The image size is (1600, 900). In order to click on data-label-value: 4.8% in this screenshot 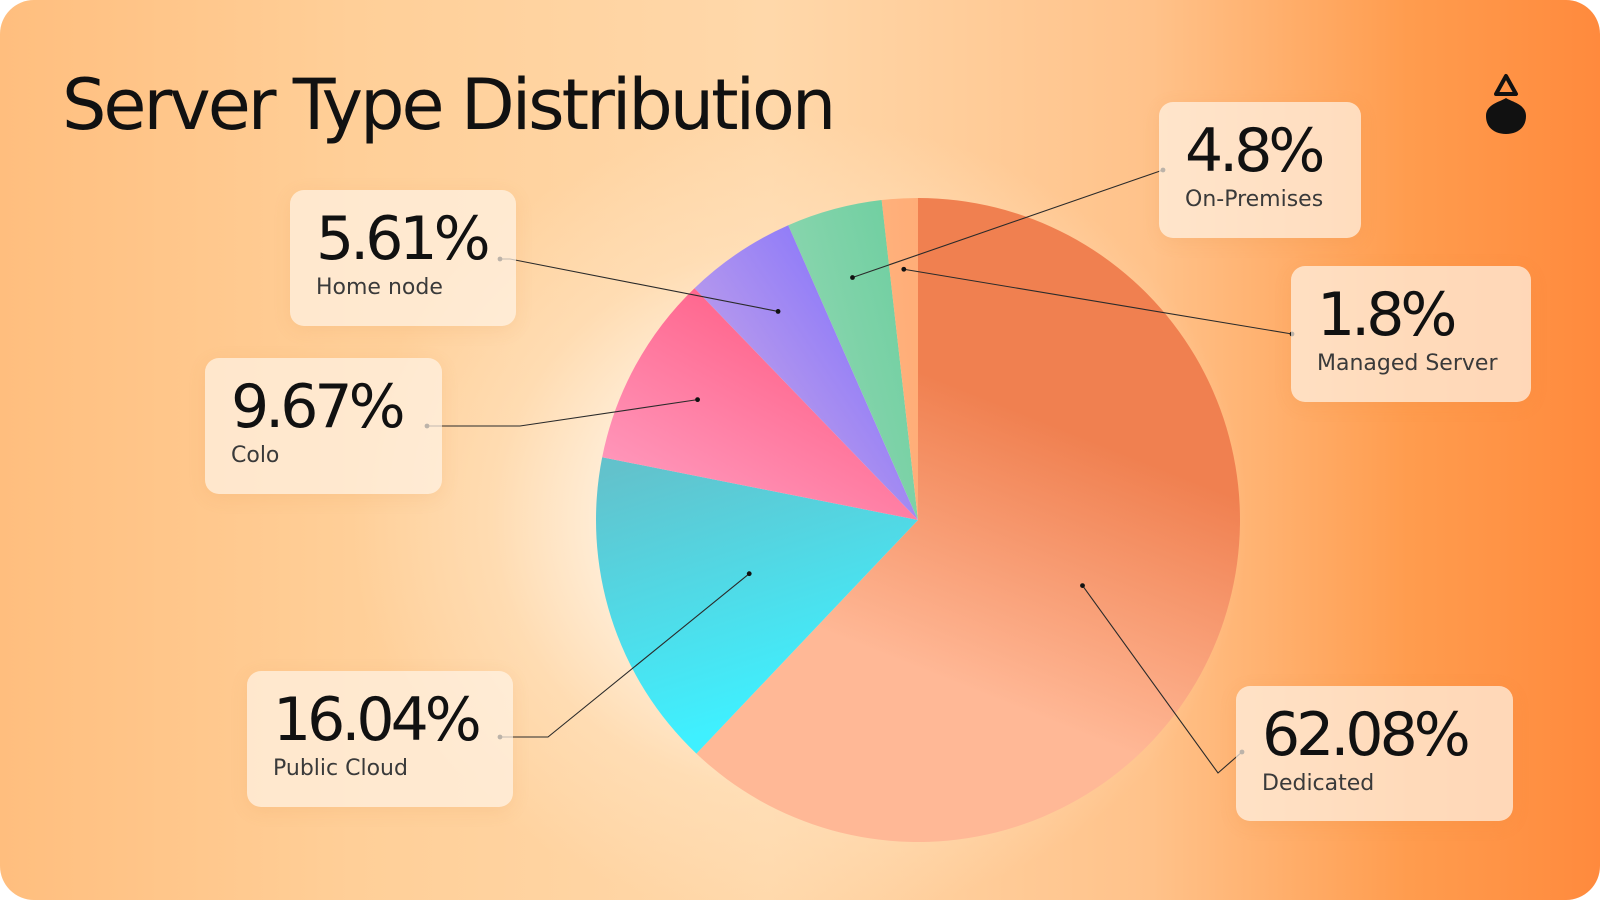, I will do `click(1255, 151)`.